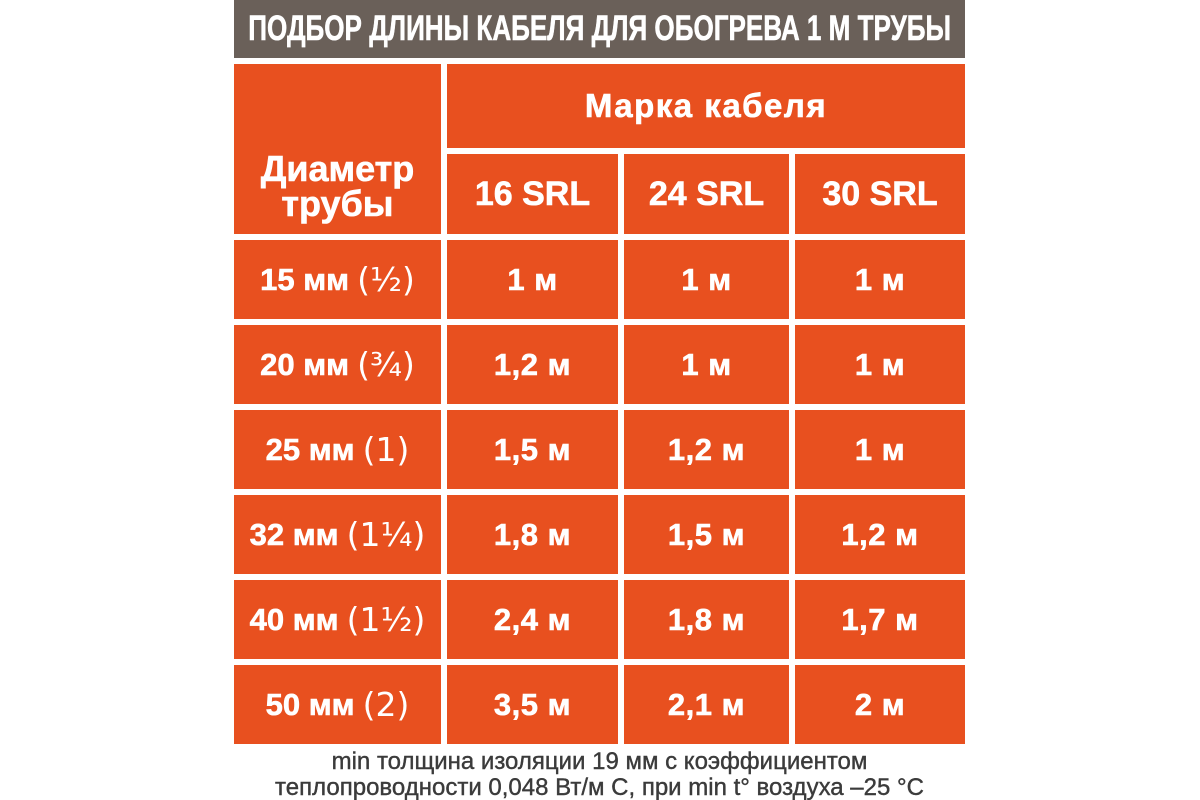 This screenshot has width=1200, height=800. What do you see at coordinates (706, 704) in the screenshot?
I see `value-cell: 2,1 м` at bounding box center [706, 704].